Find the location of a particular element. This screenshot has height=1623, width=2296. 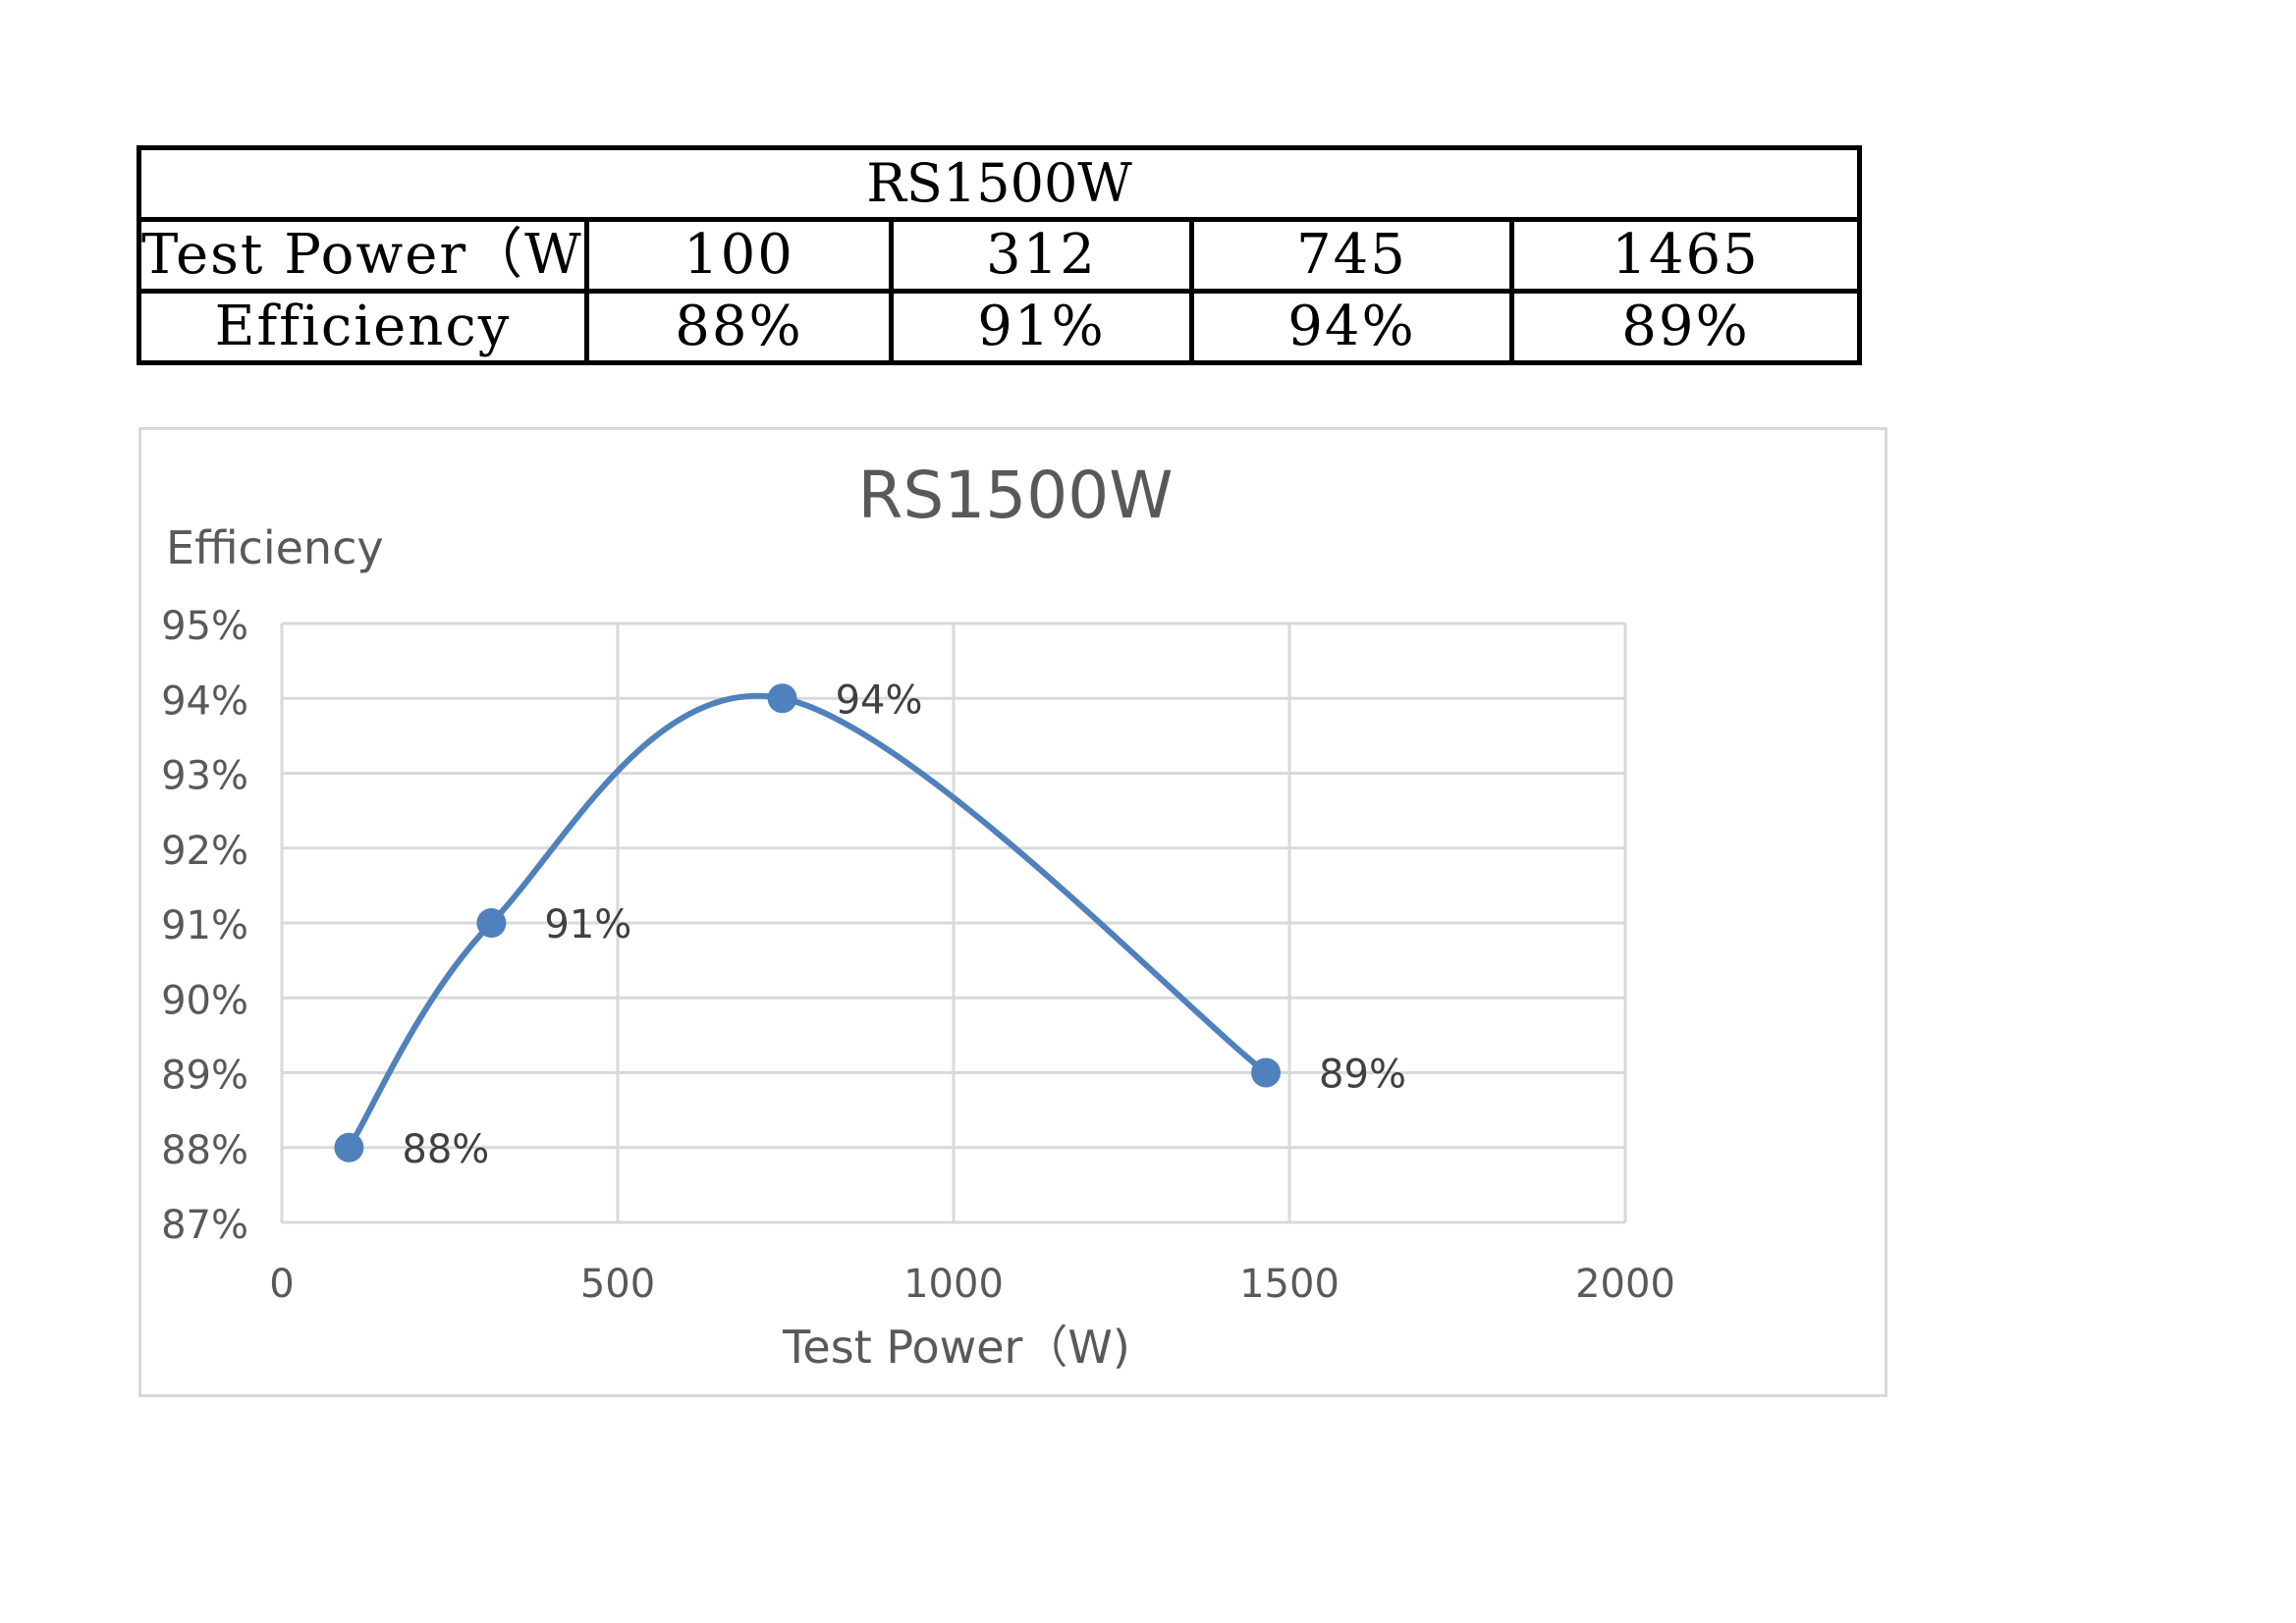

x-tick-label: 0 is located at coordinates (281, 1284).